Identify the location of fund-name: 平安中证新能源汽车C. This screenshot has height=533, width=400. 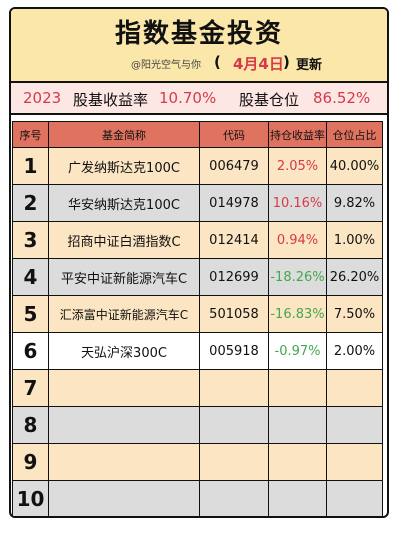
(124, 277).